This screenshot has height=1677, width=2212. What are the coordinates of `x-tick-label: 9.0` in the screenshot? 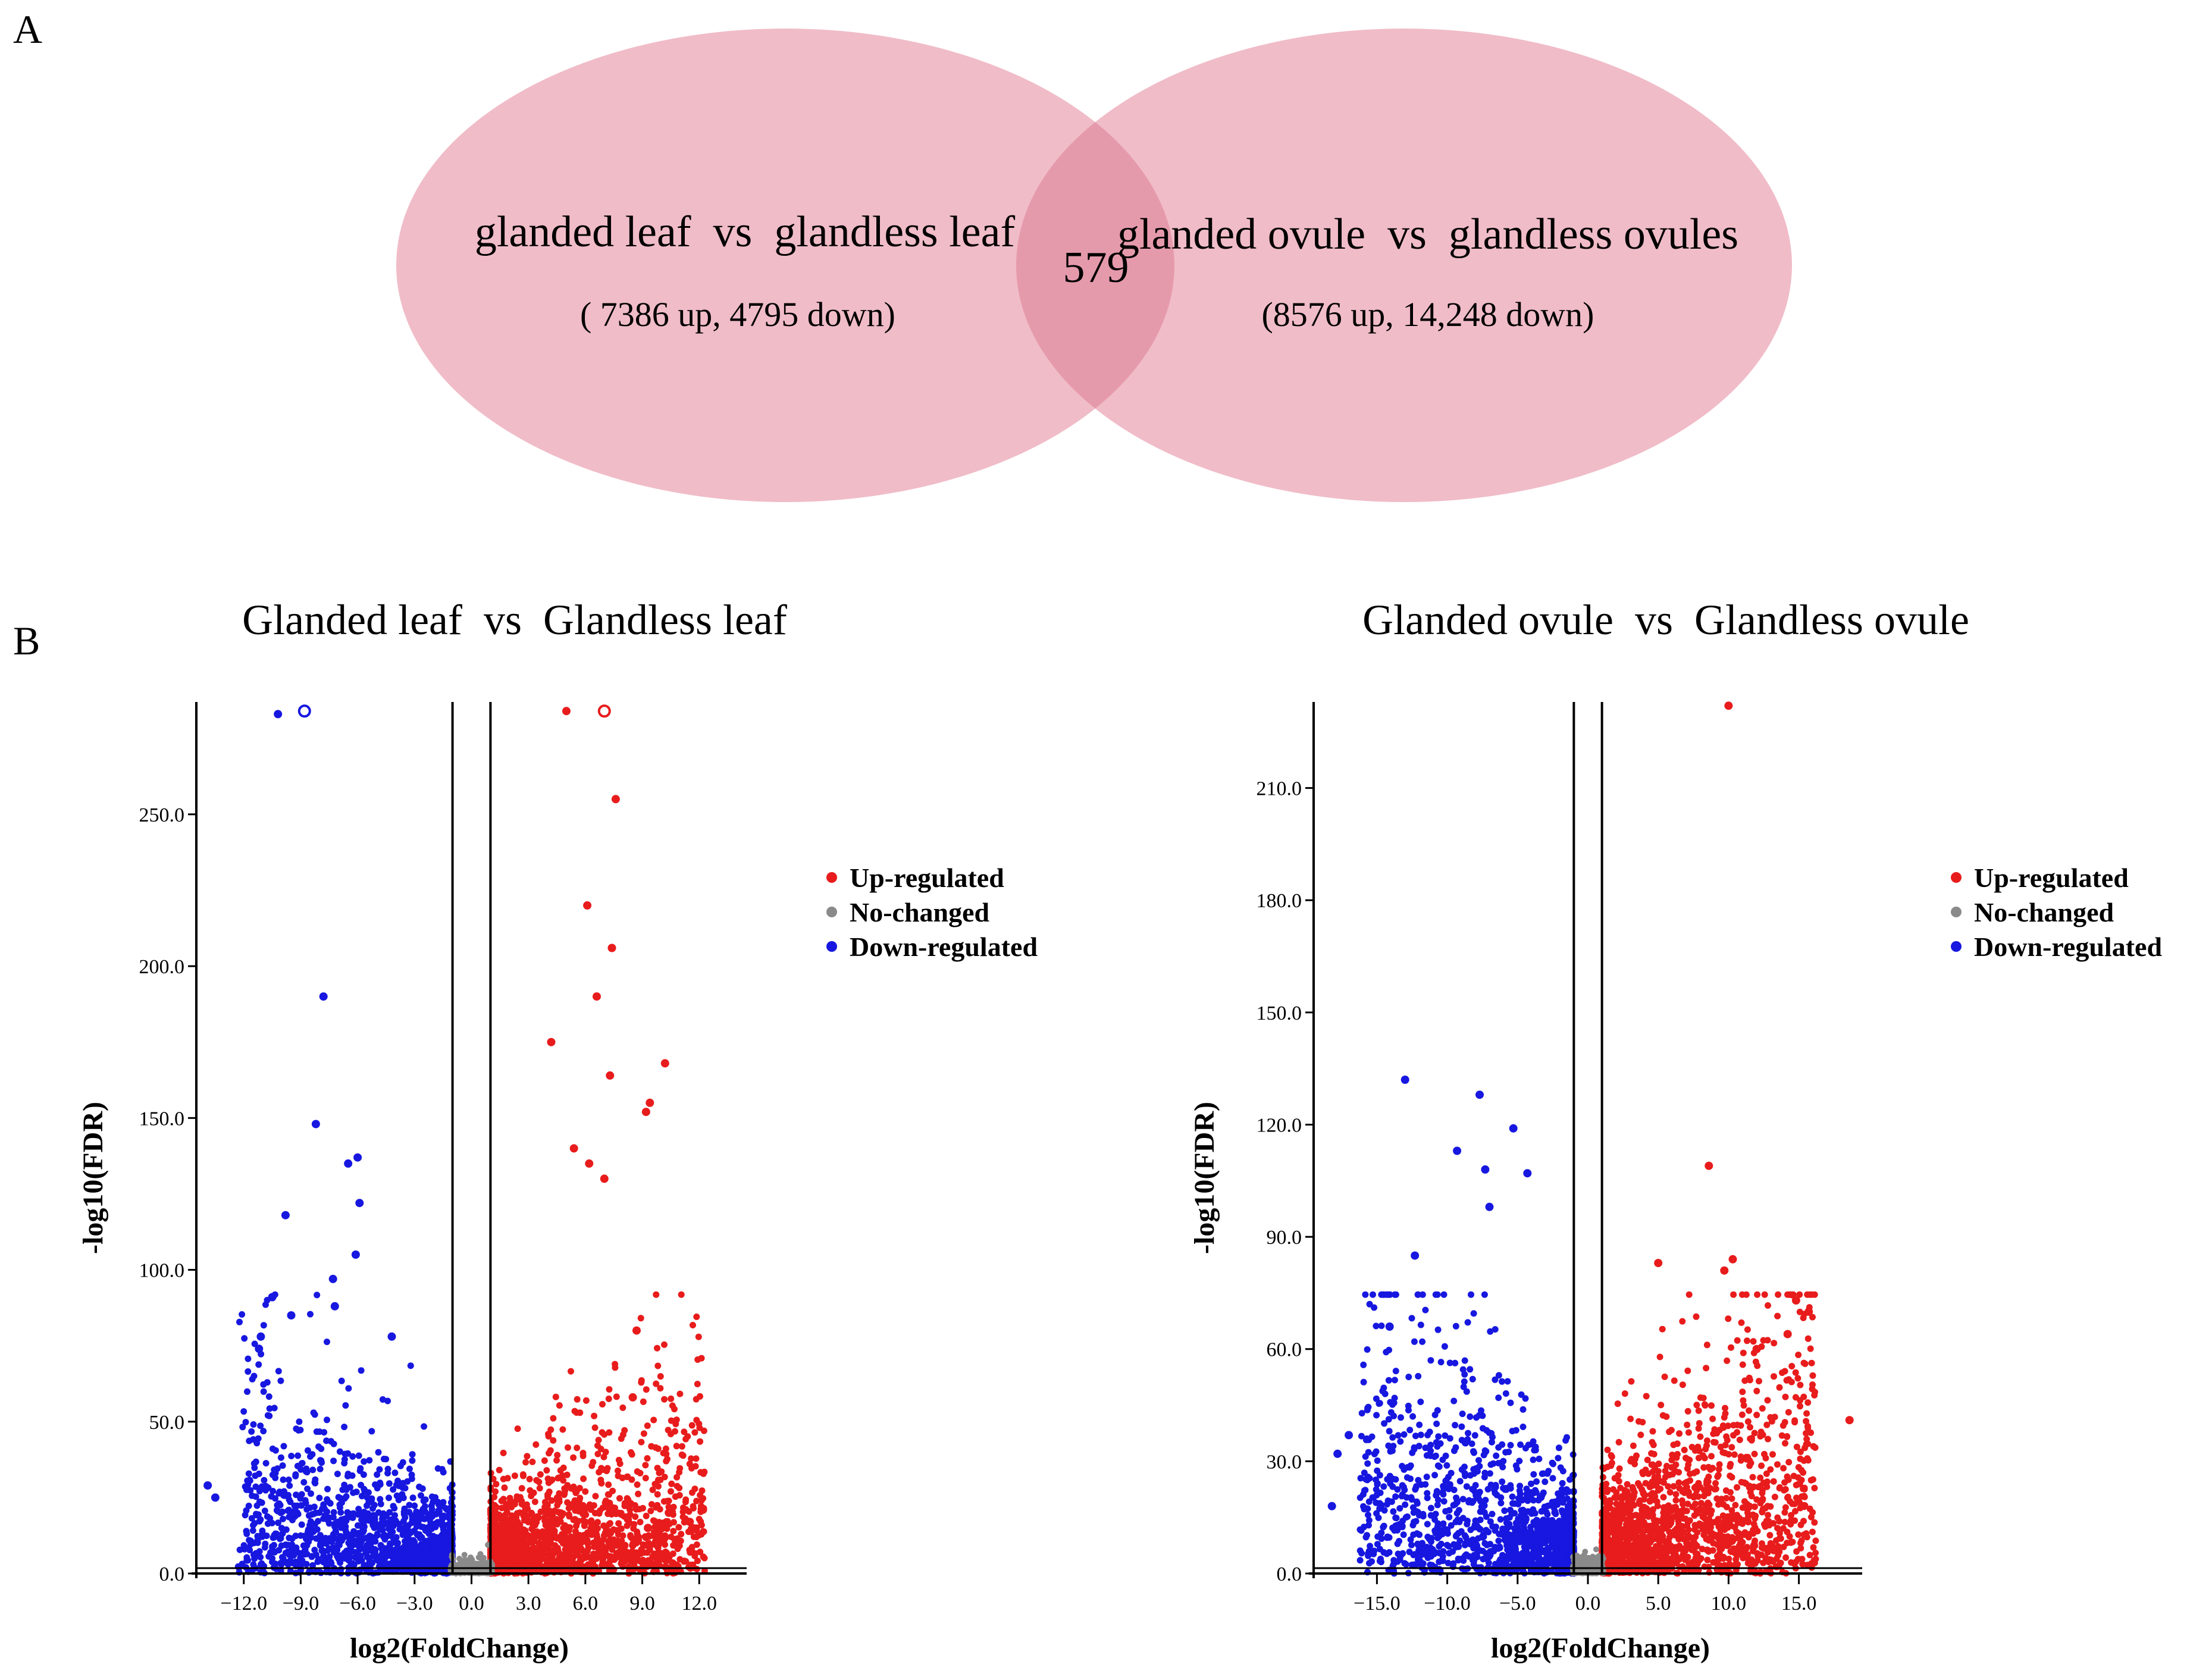 It's located at (642, 1604).